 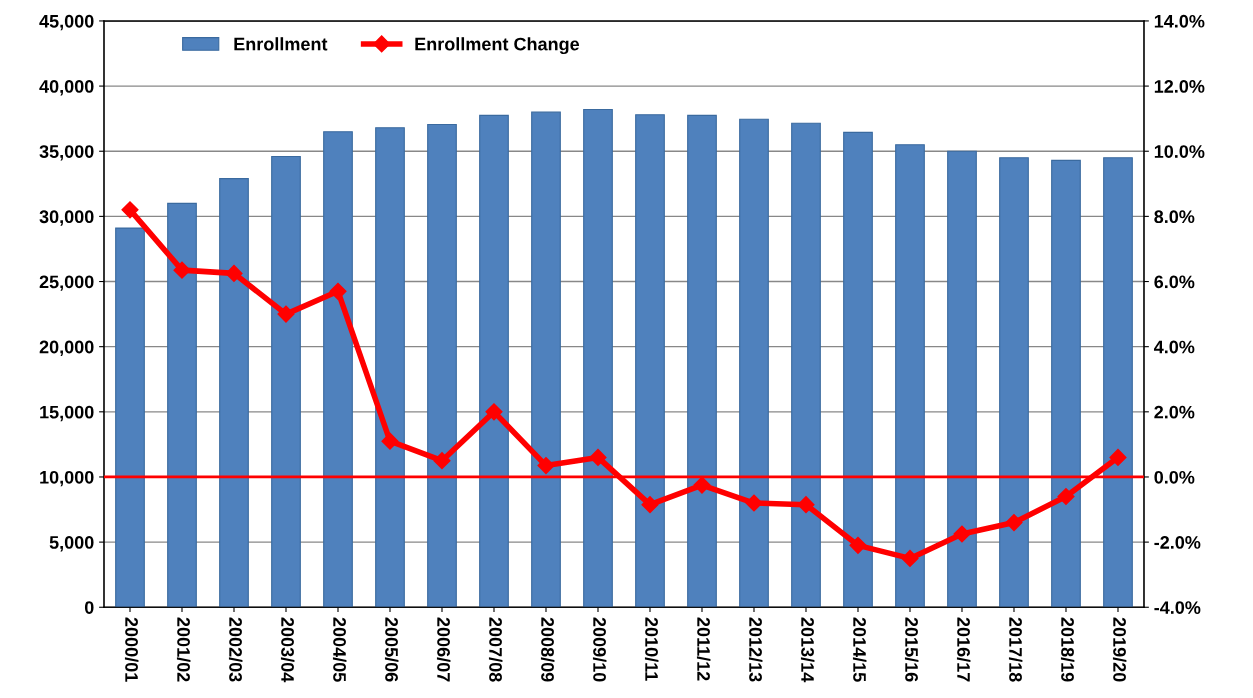 What do you see at coordinates (66, 88) in the screenshot?
I see `y-tick-label: 40,000` at bounding box center [66, 88].